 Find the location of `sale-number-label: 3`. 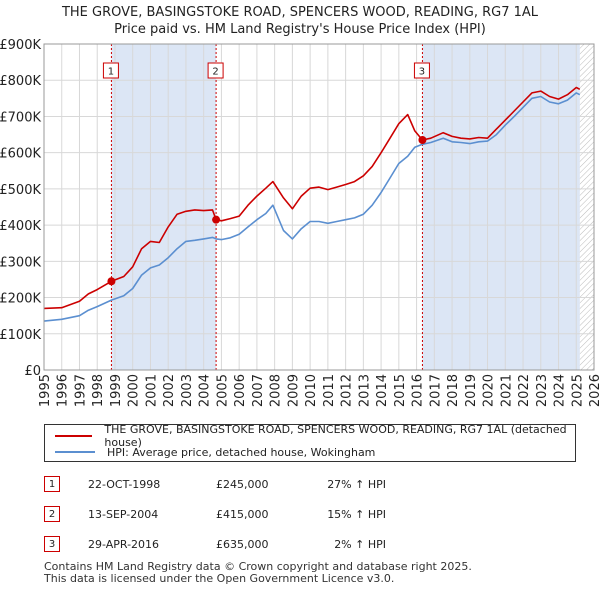

sale-number-label: 3 is located at coordinates (422, 72).